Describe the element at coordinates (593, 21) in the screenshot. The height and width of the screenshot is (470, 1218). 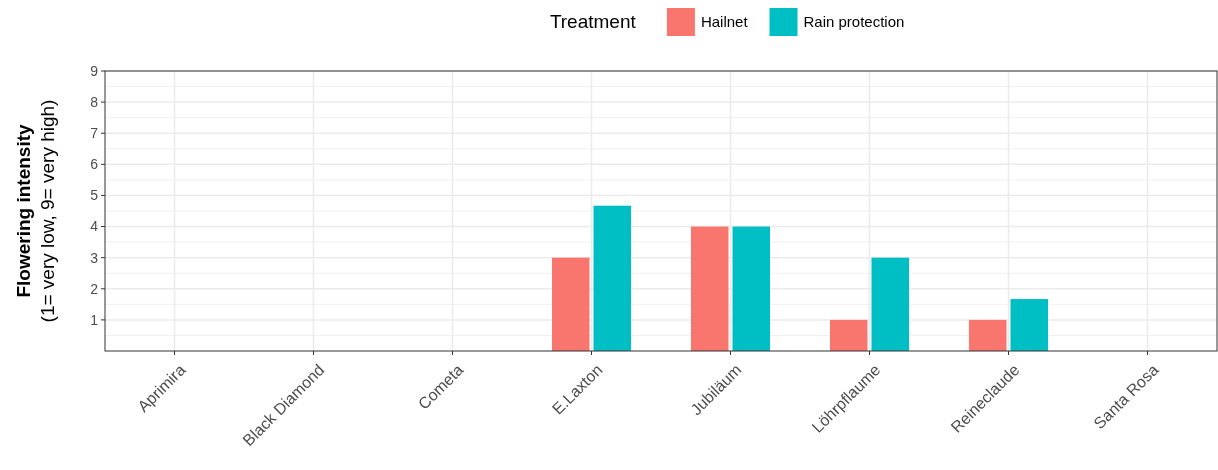
I see `legend-title: Treatment` at that location.